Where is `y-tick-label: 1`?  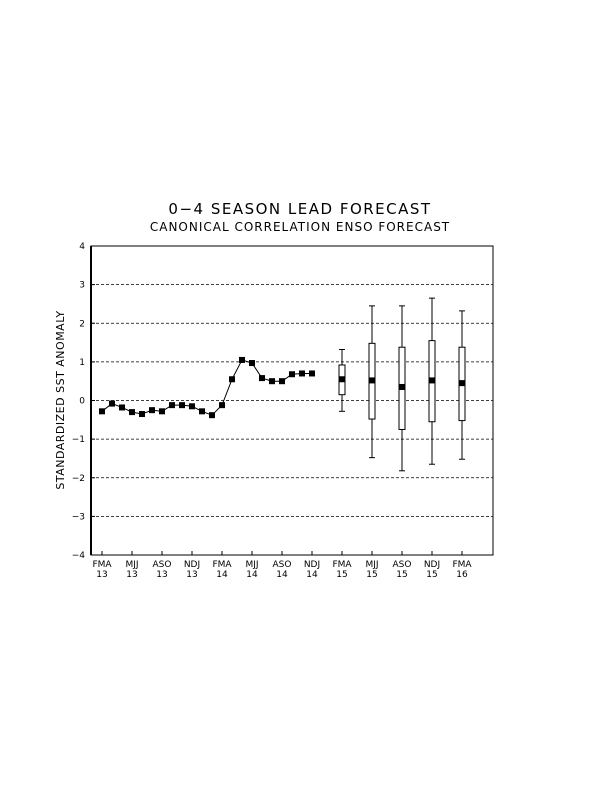
y-tick-label: 1 is located at coordinates (82, 363).